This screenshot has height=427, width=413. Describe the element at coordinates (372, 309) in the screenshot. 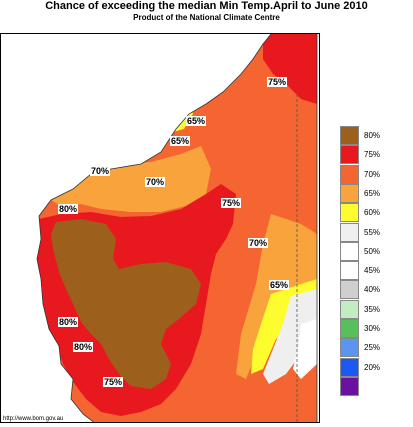

I see `legend-label: 35%` at that location.